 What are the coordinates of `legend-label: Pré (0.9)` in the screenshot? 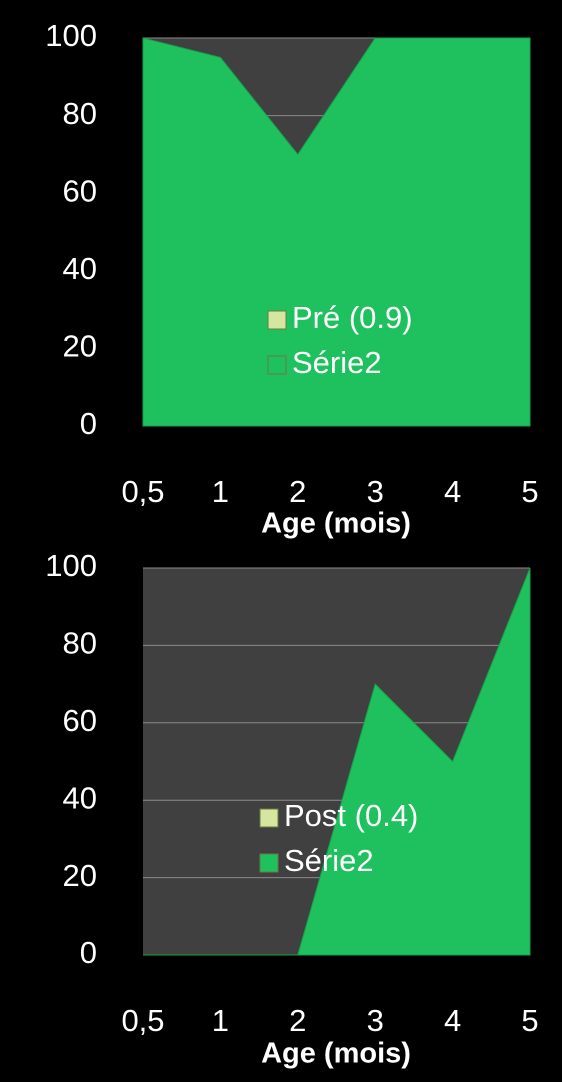 It's located at (352, 317).